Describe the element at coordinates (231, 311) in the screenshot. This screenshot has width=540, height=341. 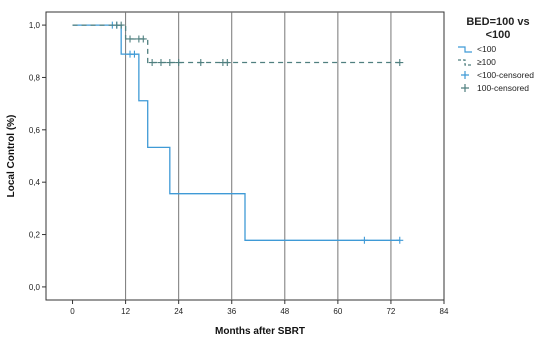
I see `x-tick-label: 36` at that location.